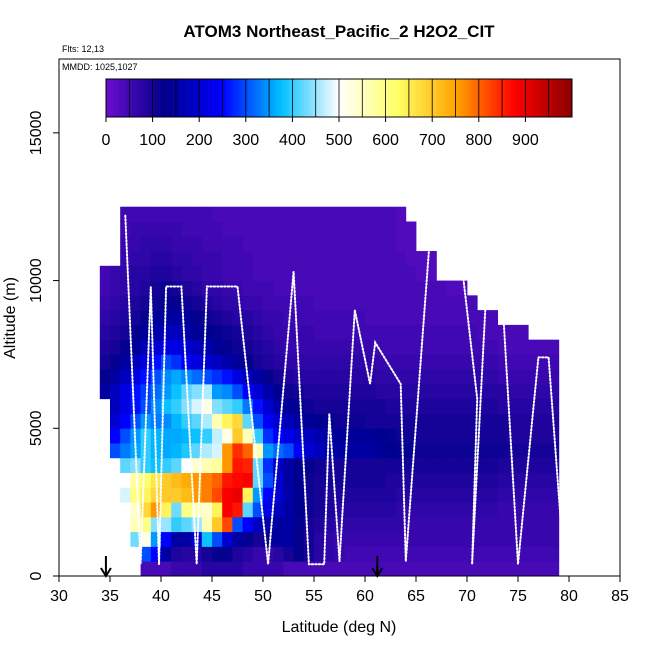 This screenshot has height=650, width=650. What do you see at coordinates (245, 140) in the screenshot?
I see `colorbar-tick-label-3: 300` at bounding box center [245, 140].